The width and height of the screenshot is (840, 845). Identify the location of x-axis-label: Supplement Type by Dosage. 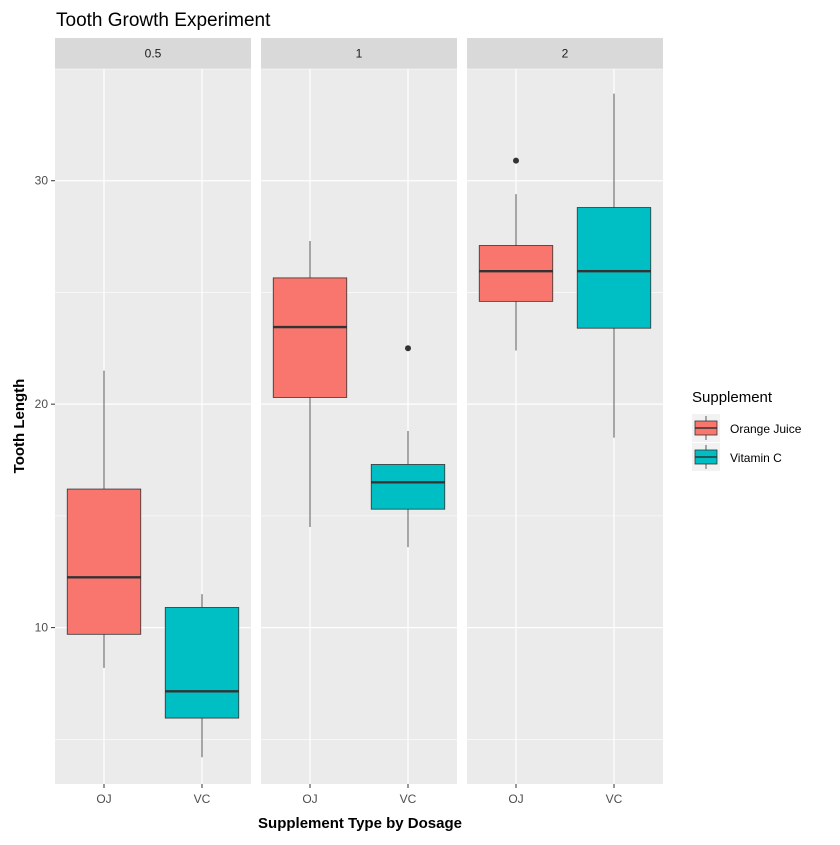
(360, 823).